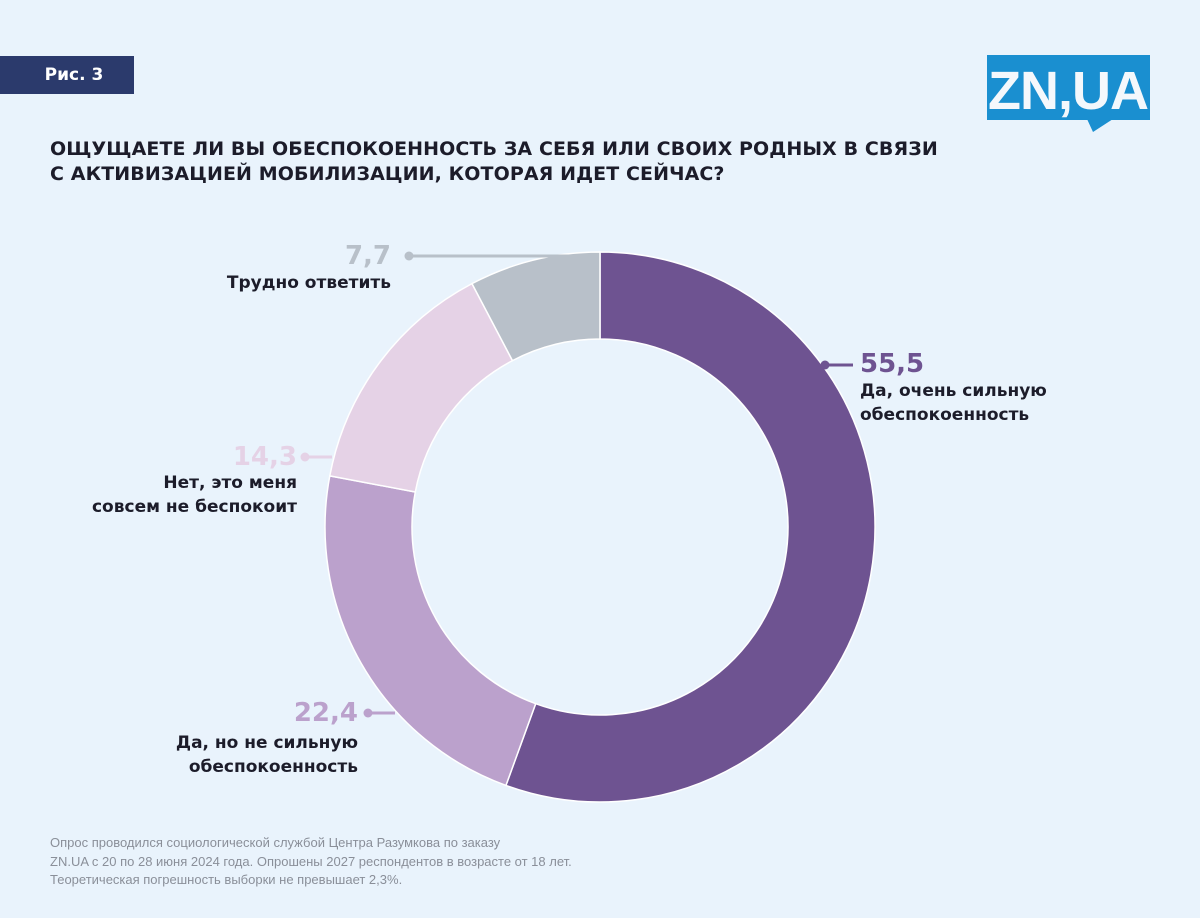 Image resolution: width=1200 pixels, height=918 pixels. Describe the element at coordinates (892, 364) in the screenshot. I see `data-label: 55,5` at that location.